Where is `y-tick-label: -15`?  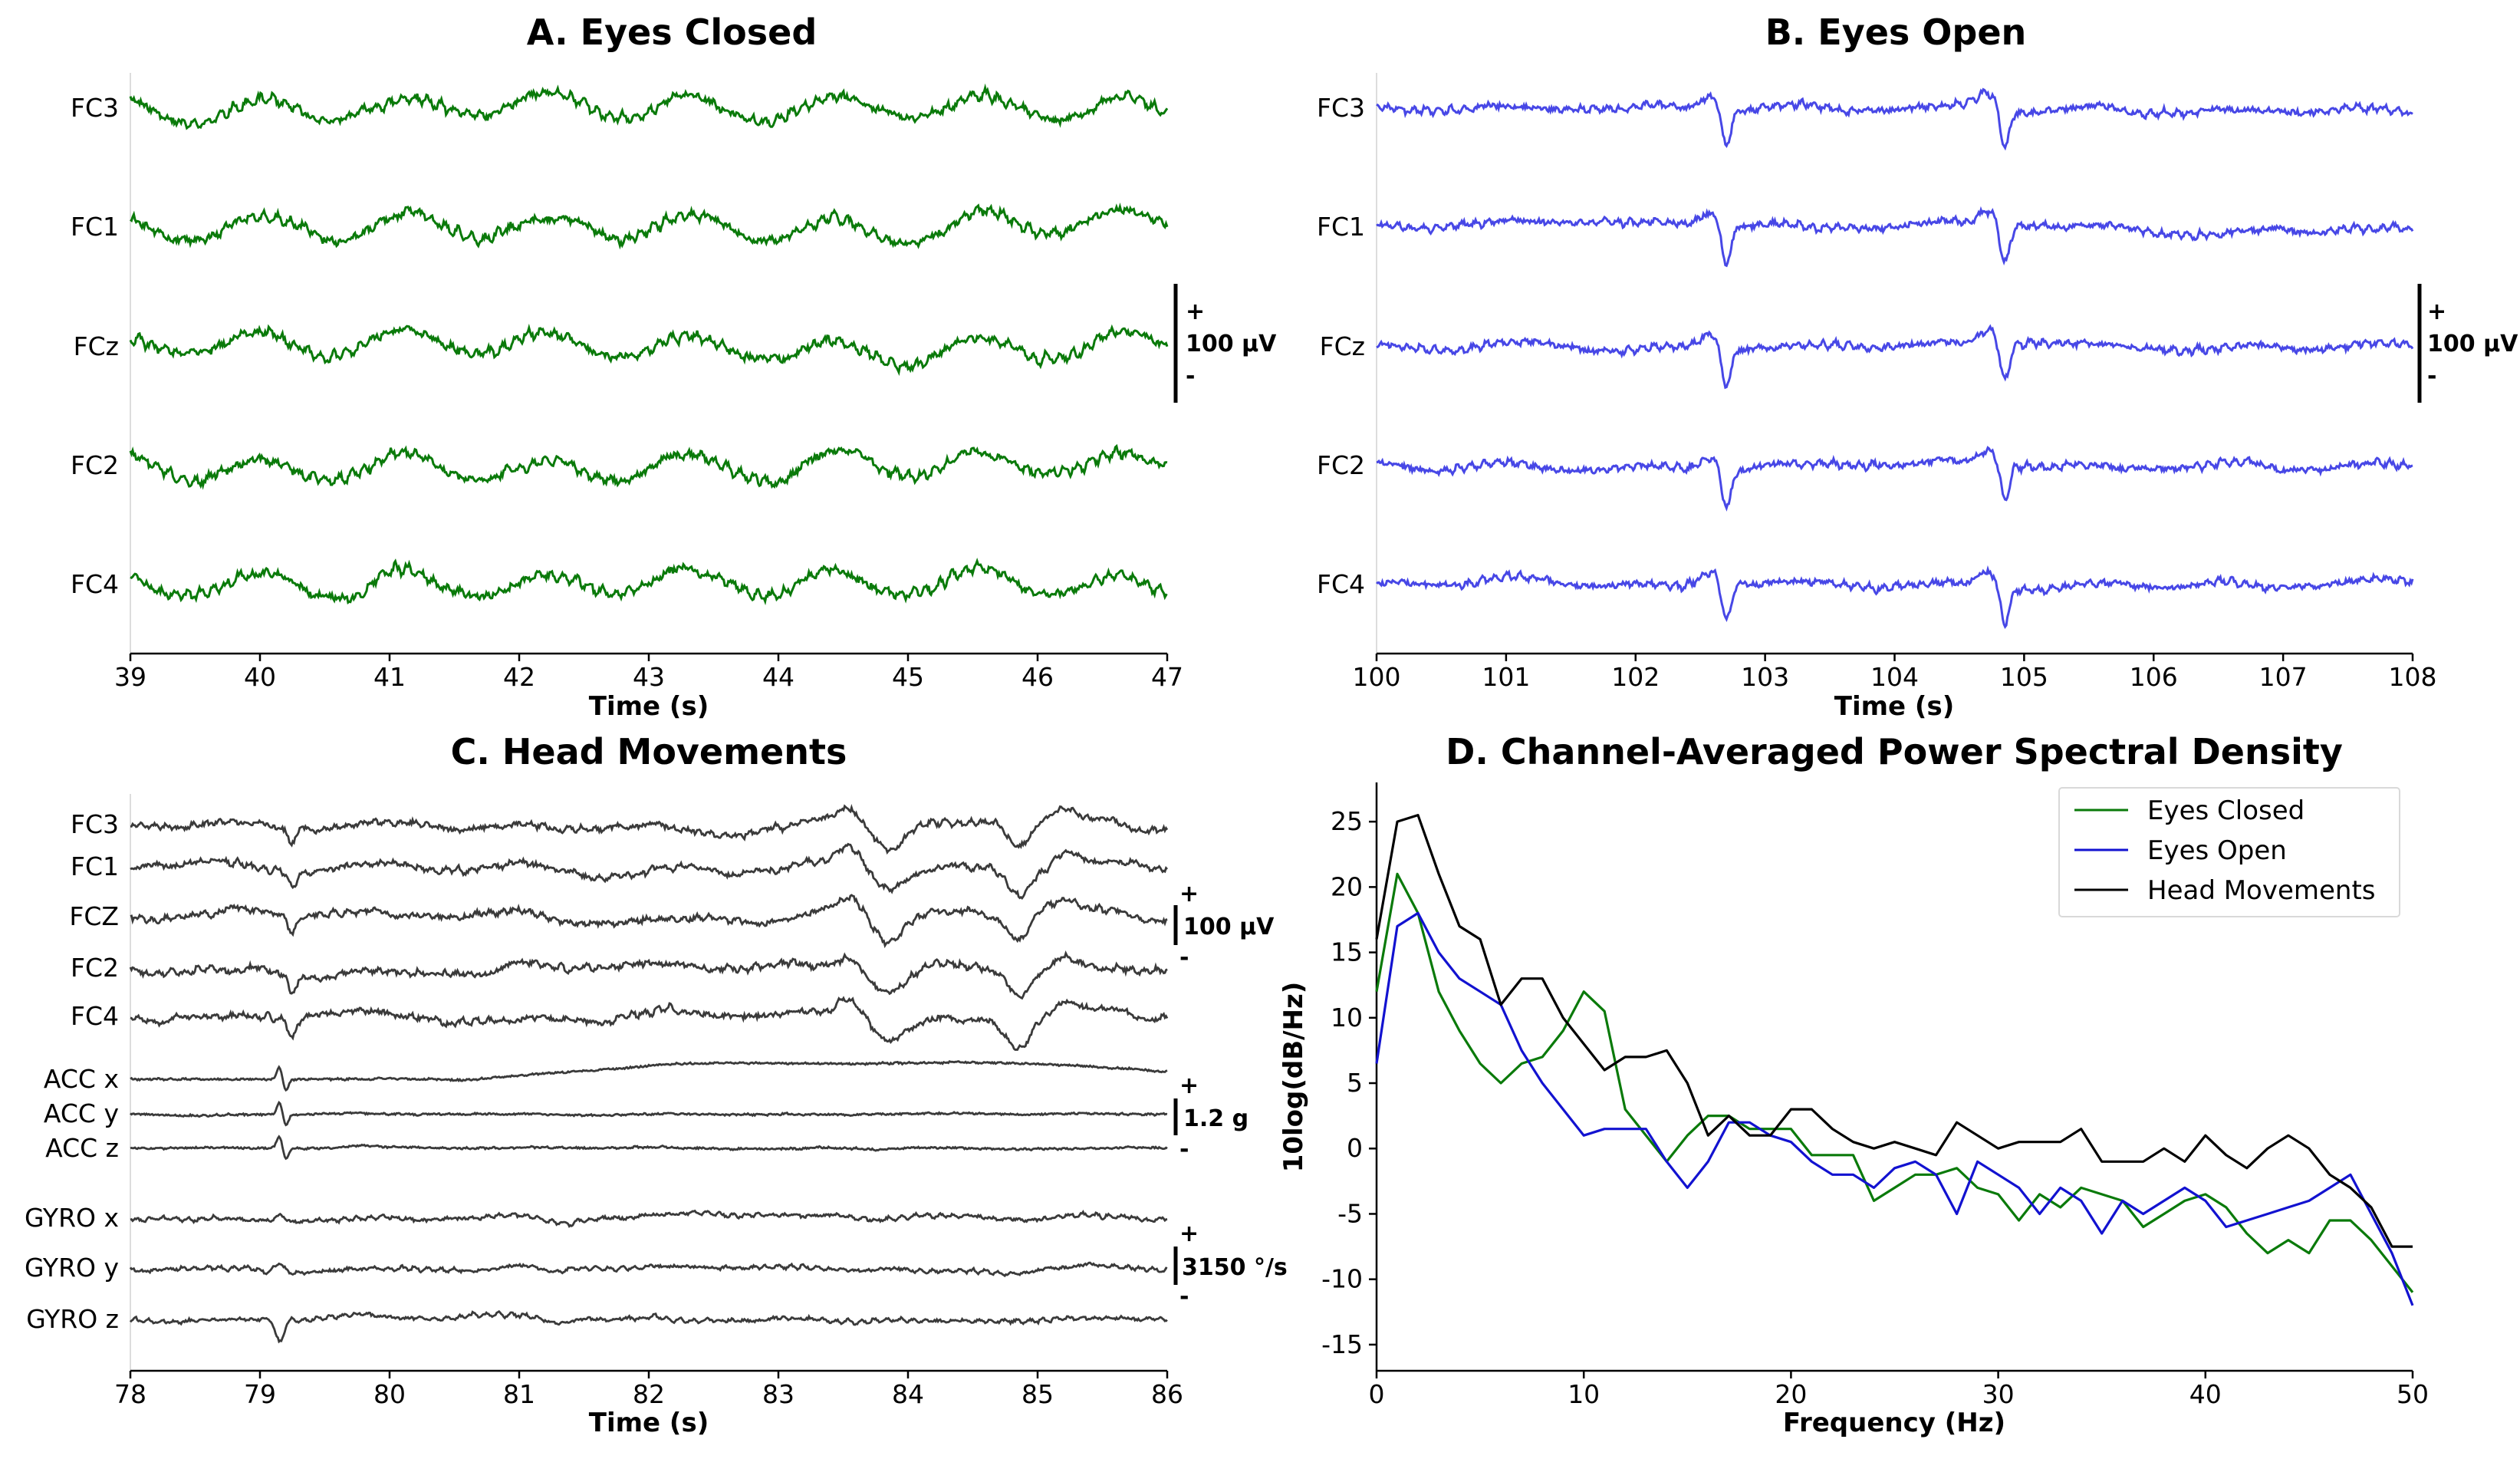
y-tick-label: -15 is located at coordinates (1342, 1344).